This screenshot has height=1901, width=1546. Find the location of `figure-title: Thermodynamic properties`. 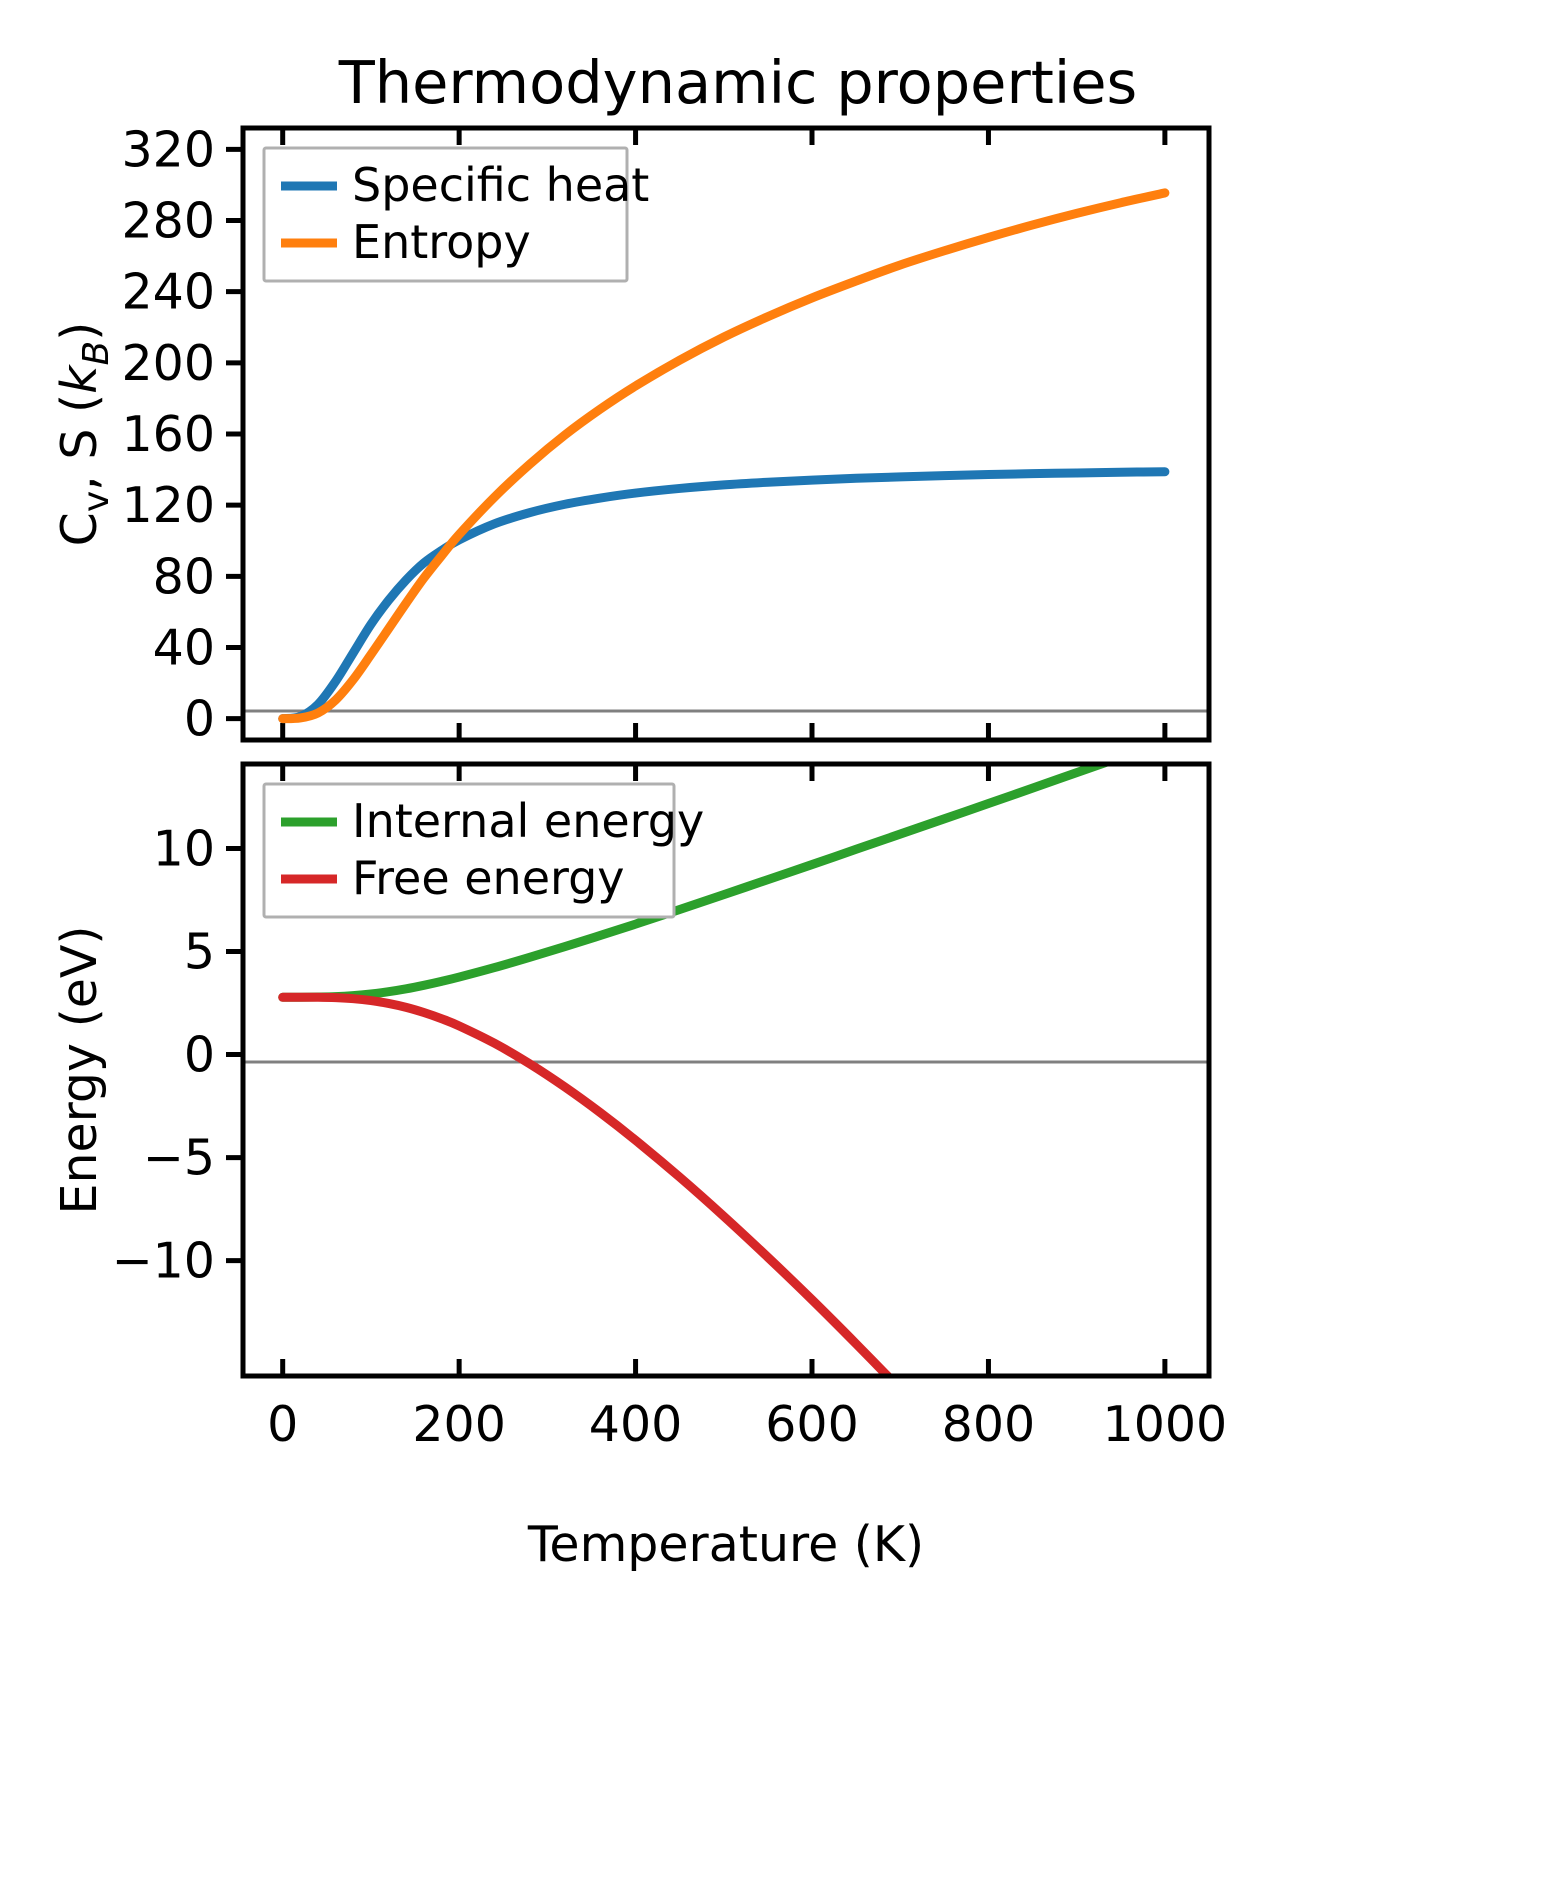

figure-title: Thermodynamic properties is located at coordinates (738, 82).